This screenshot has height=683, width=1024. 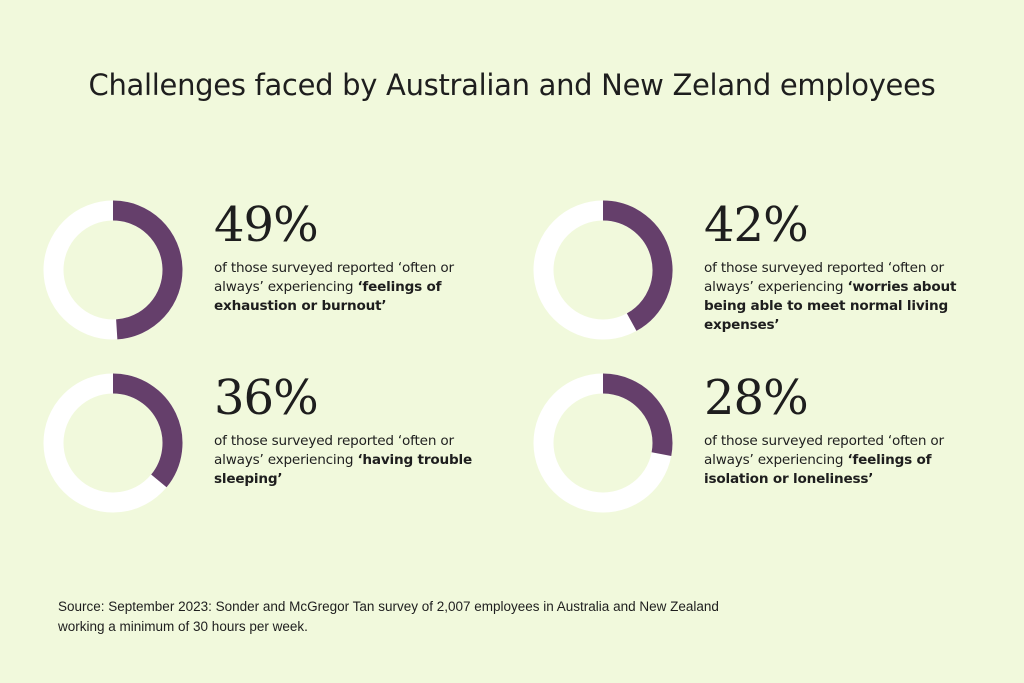 What do you see at coordinates (756, 398) in the screenshot?
I see `percentage-value: 28%` at bounding box center [756, 398].